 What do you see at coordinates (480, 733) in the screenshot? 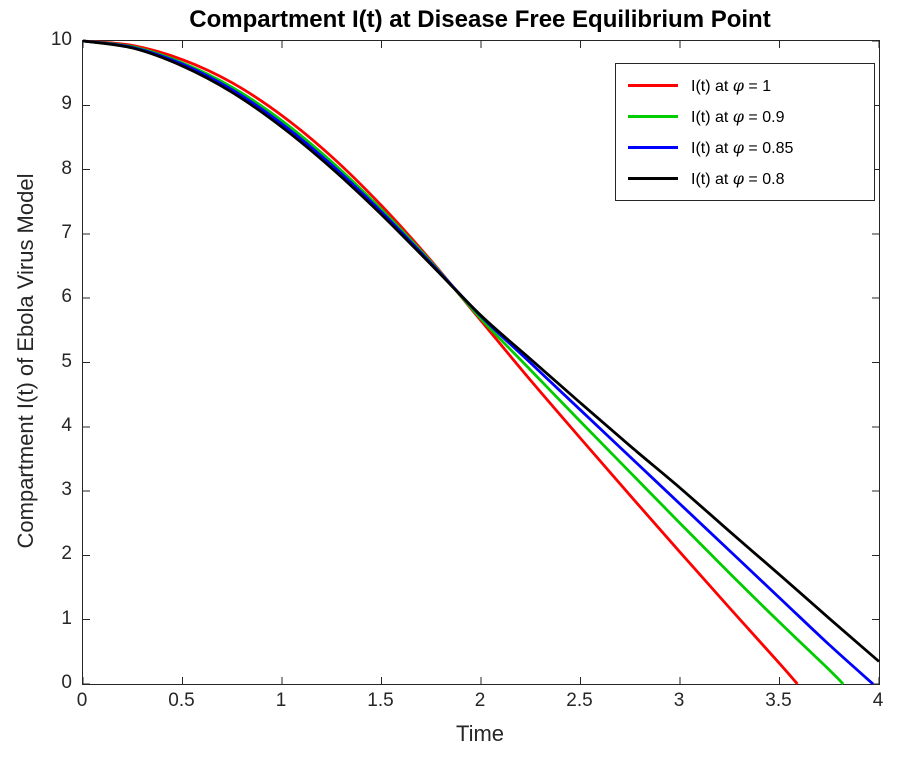
I see `x-axis-label: Time` at bounding box center [480, 733].